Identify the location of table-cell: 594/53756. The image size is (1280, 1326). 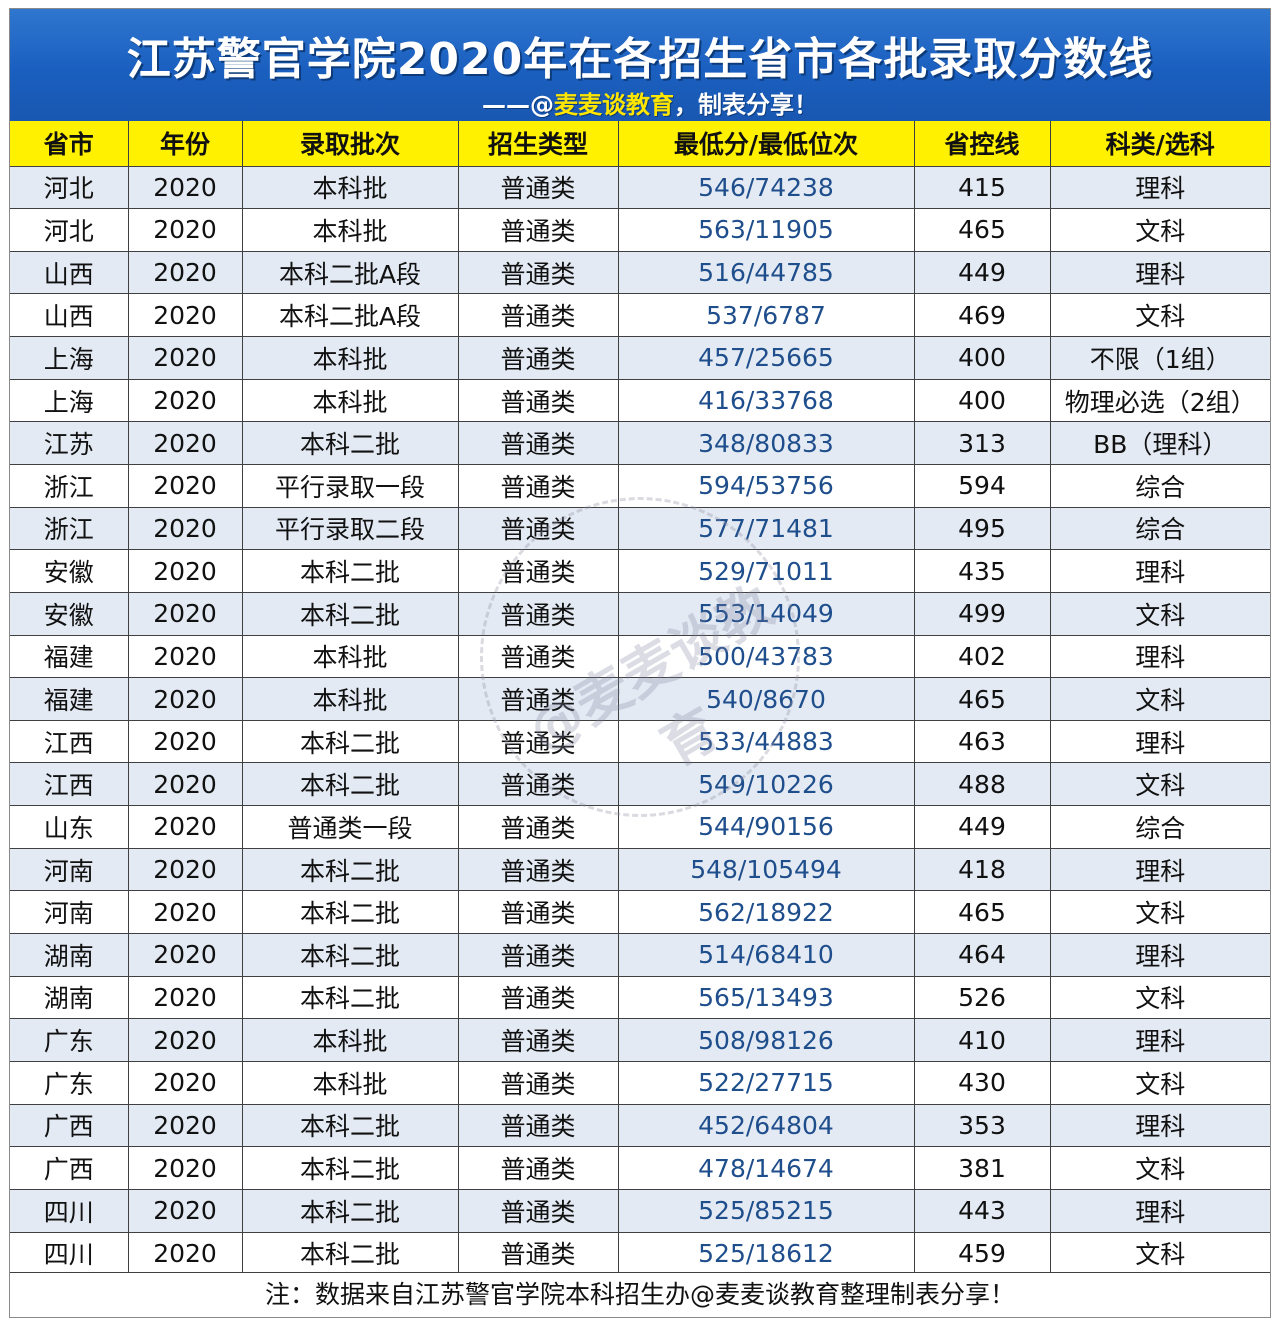
(766, 486).